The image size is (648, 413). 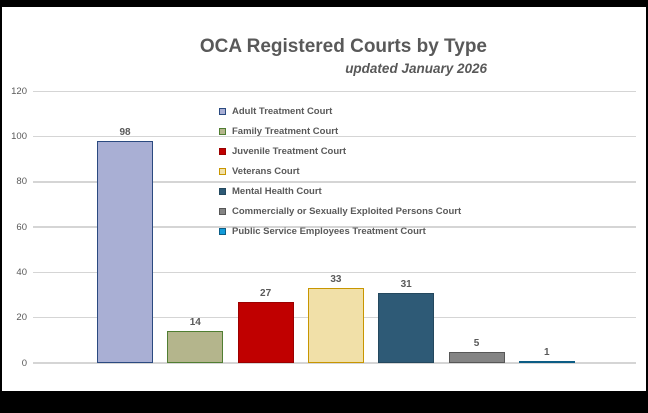 I want to click on y-tick-label: 0, so click(x=24, y=363).